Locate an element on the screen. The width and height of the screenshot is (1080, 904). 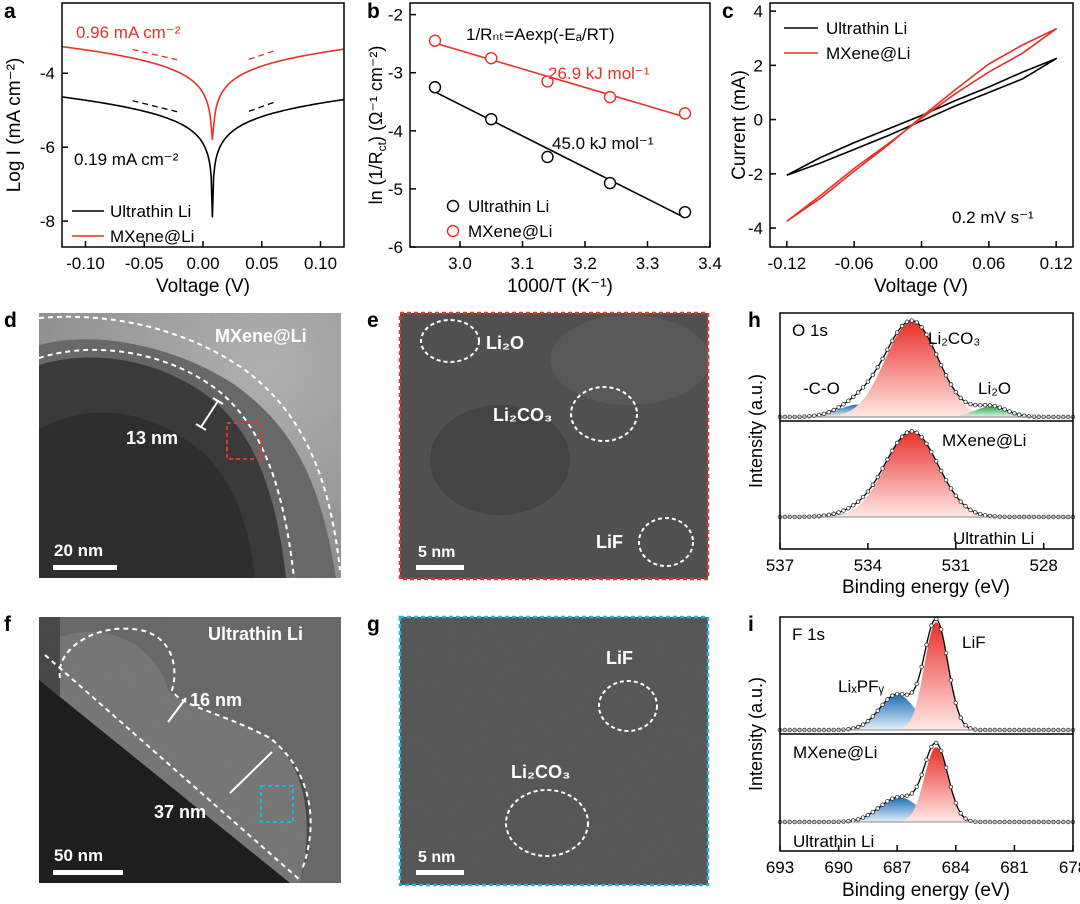
hrtem-image-ultrathin: LiF Li₂CO₃ 5 nm is located at coordinates (554, 751).